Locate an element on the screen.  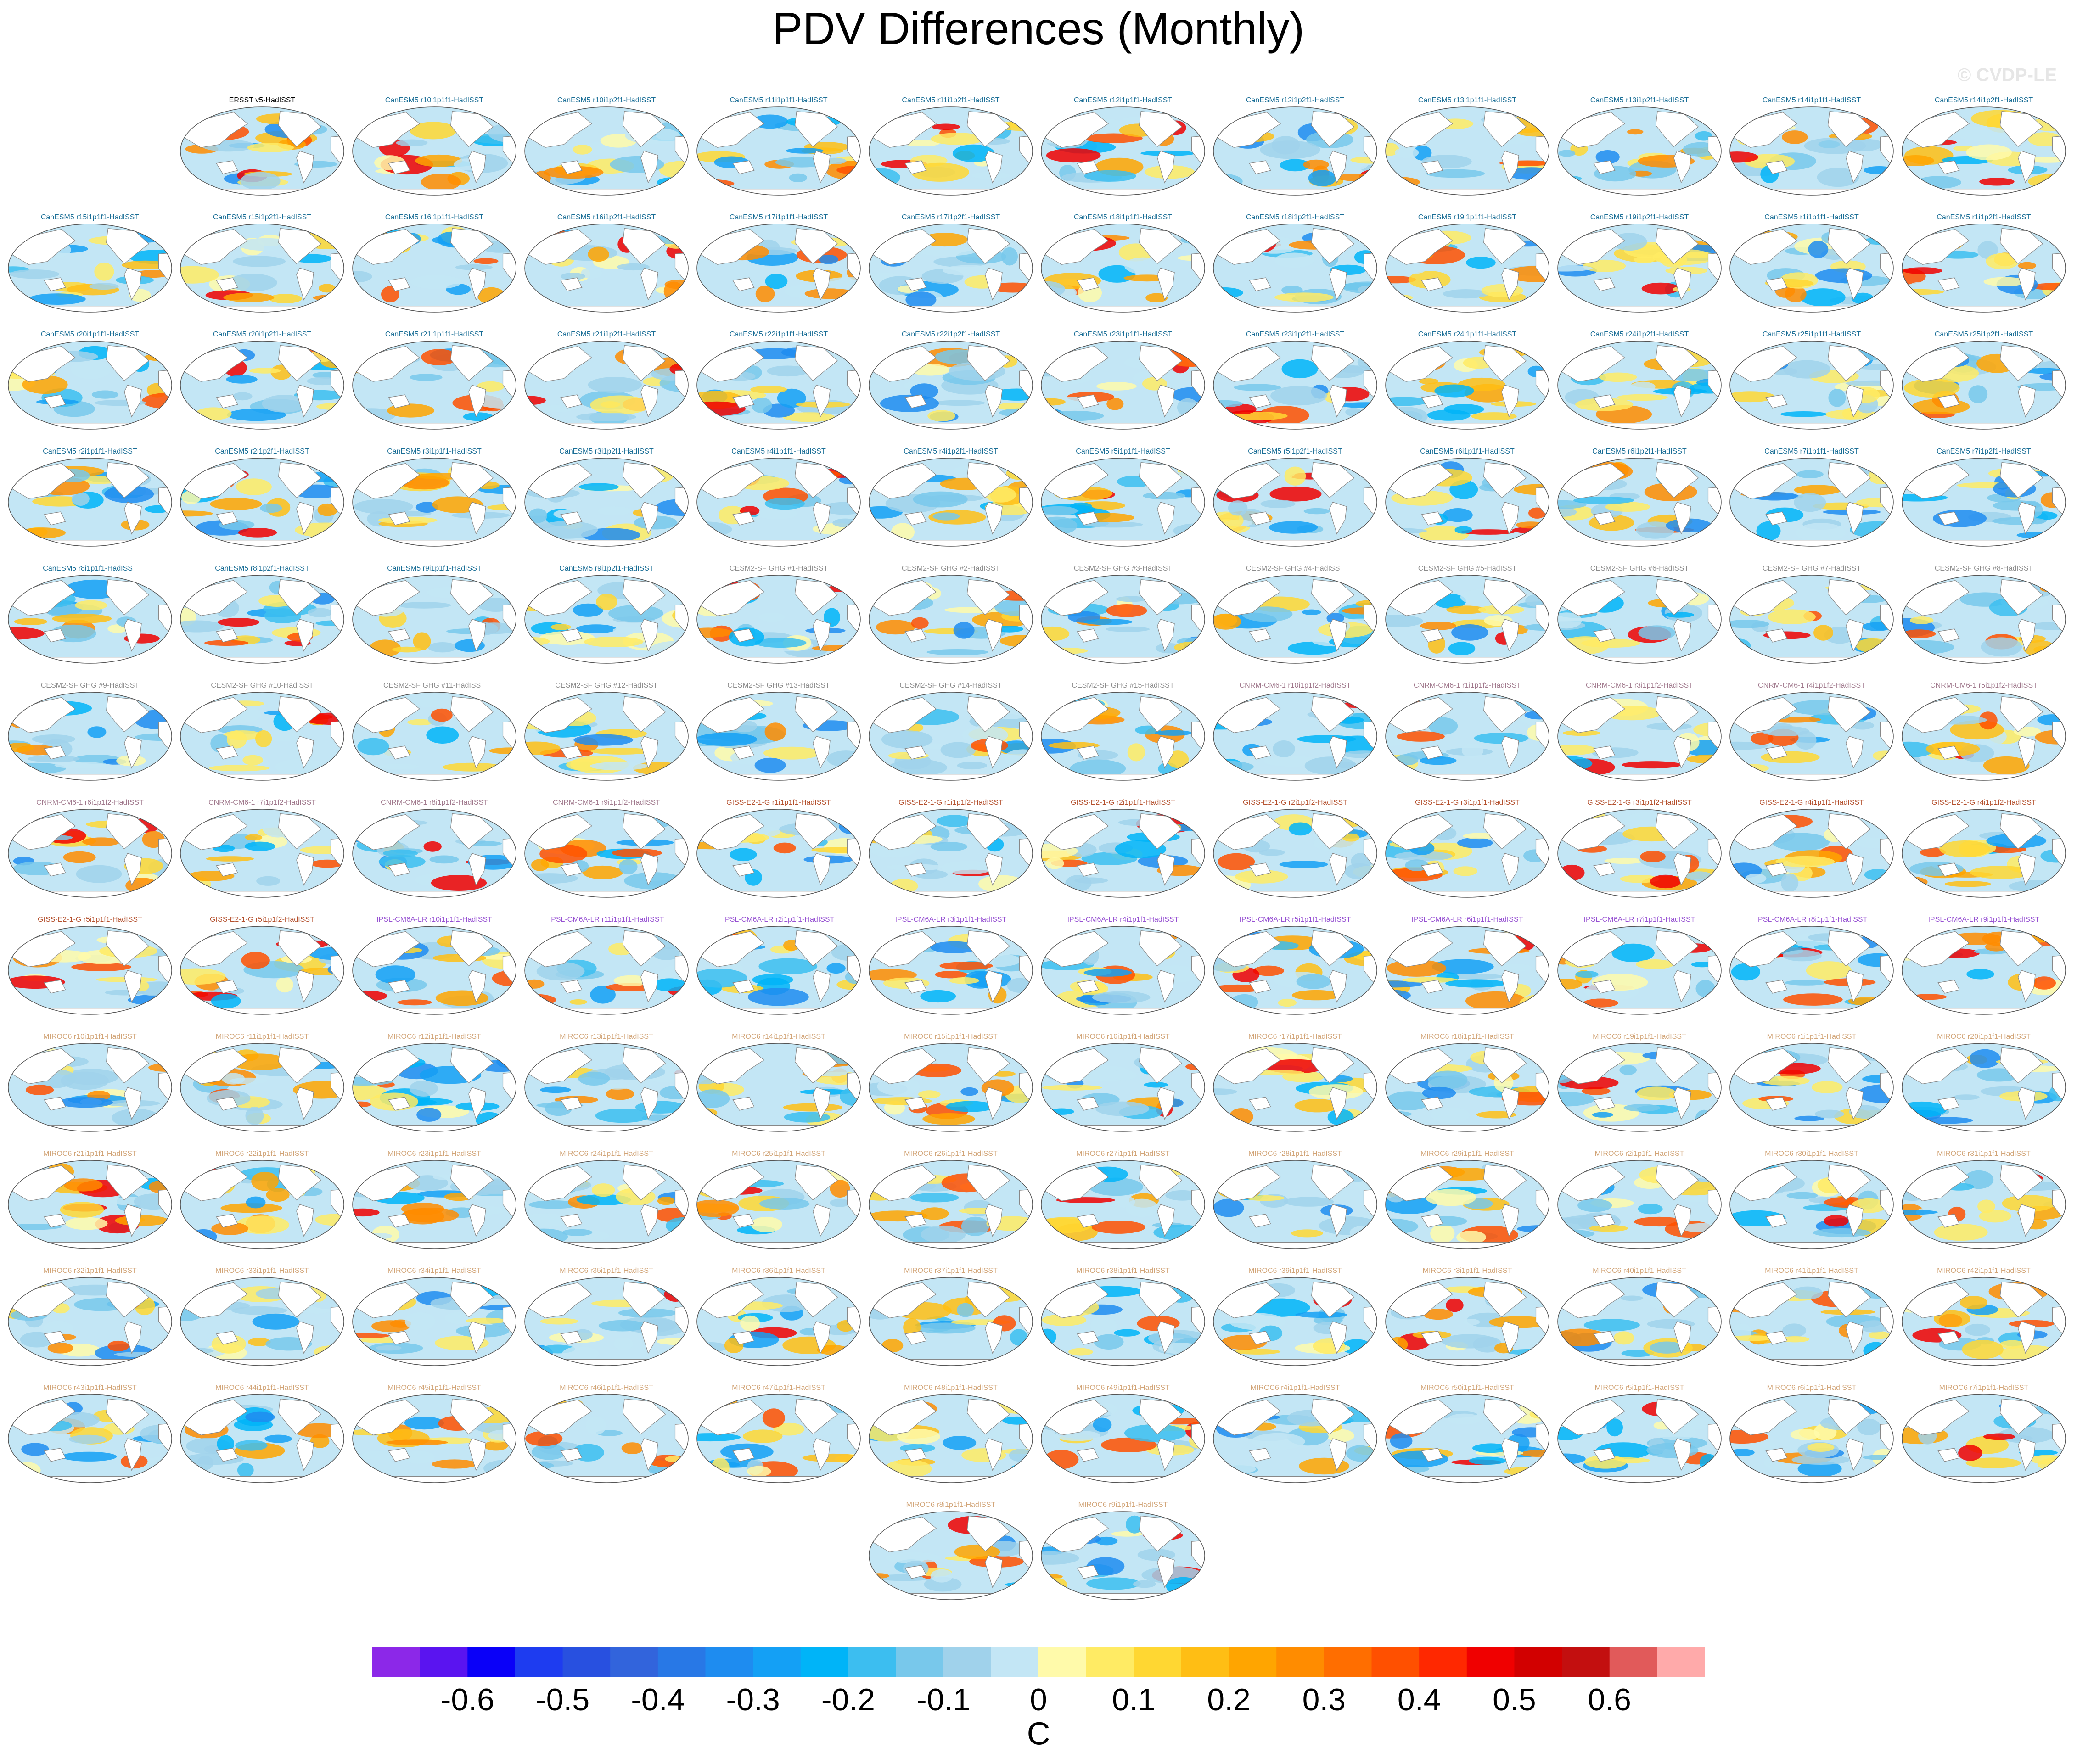
panel-label: MIROC6 r7i1p1f1-HadISST is located at coordinates (1984, 1388).